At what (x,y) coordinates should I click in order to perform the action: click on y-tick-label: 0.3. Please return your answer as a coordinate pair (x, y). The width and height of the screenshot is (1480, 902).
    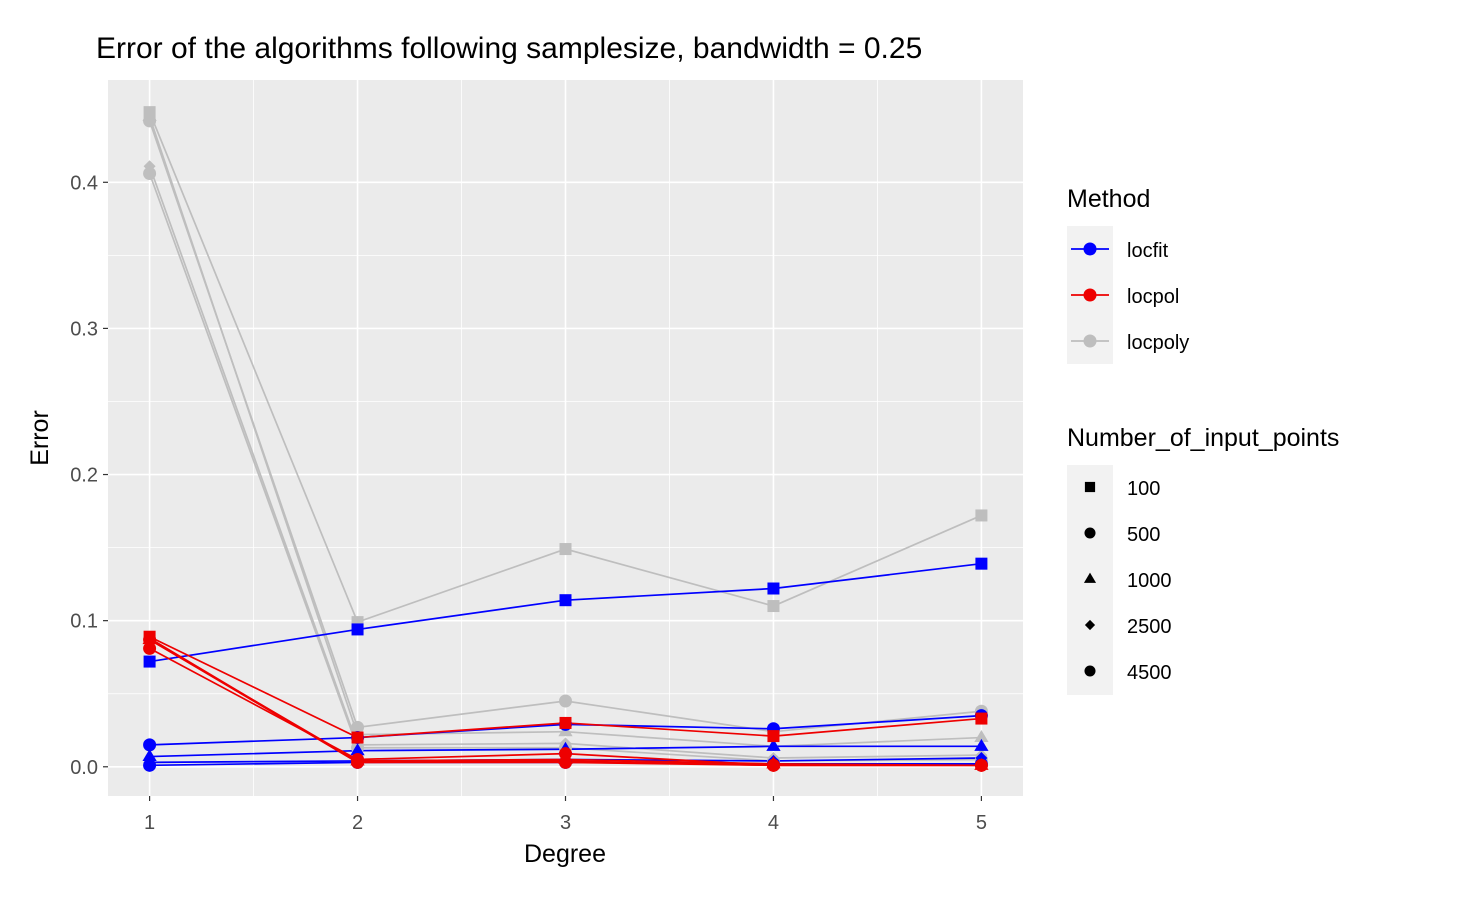
    Looking at the image, I should click on (84, 329).